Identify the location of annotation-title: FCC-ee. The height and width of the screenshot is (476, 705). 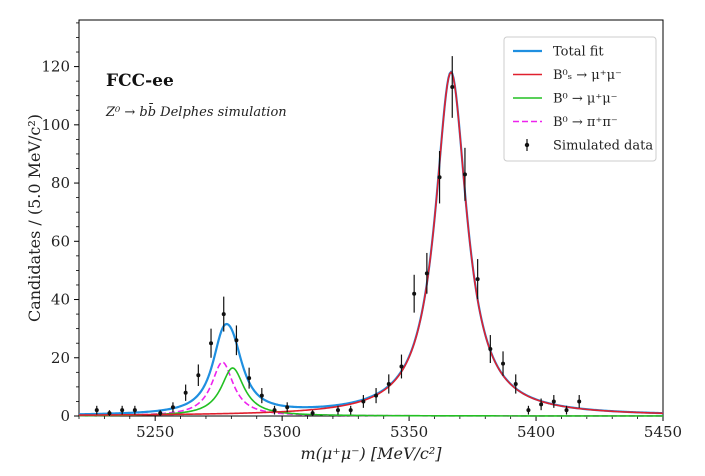
(140, 81).